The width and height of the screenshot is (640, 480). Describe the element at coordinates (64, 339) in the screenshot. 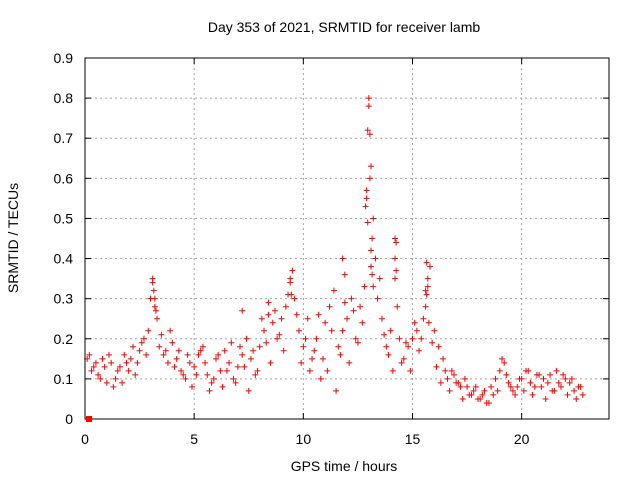

I see `y-tick-label: 0.2` at that location.